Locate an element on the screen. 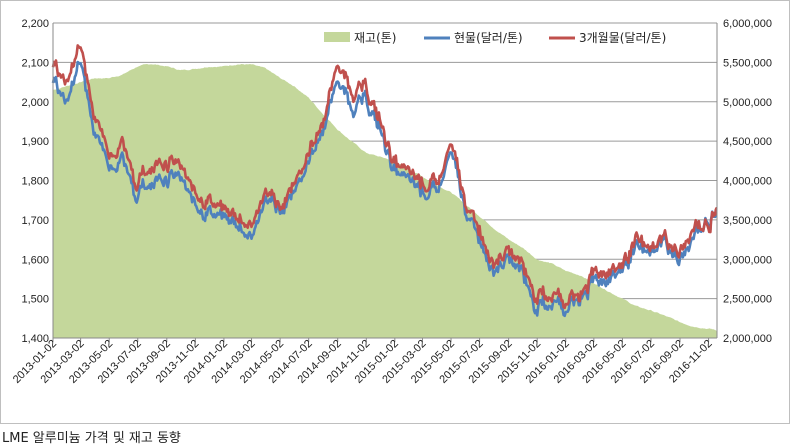 The width and height of the screenshot is (790, 447). legend-label: 재고(톤) is located at coordinates (375, 38).